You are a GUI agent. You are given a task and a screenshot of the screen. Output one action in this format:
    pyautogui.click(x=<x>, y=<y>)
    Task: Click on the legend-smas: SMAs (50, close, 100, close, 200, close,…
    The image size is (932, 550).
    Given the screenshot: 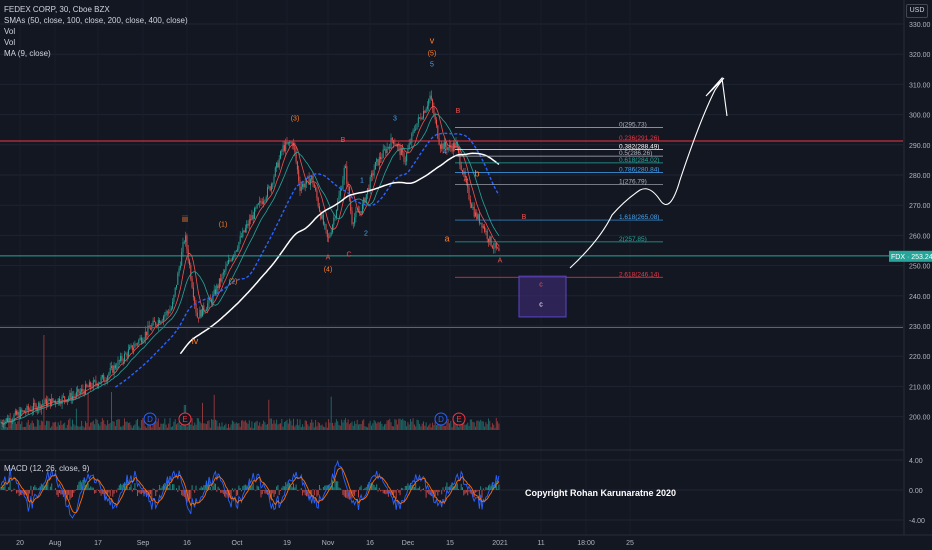 What is the action you would take?
    pyautogui.click(x=96, y=20)
    